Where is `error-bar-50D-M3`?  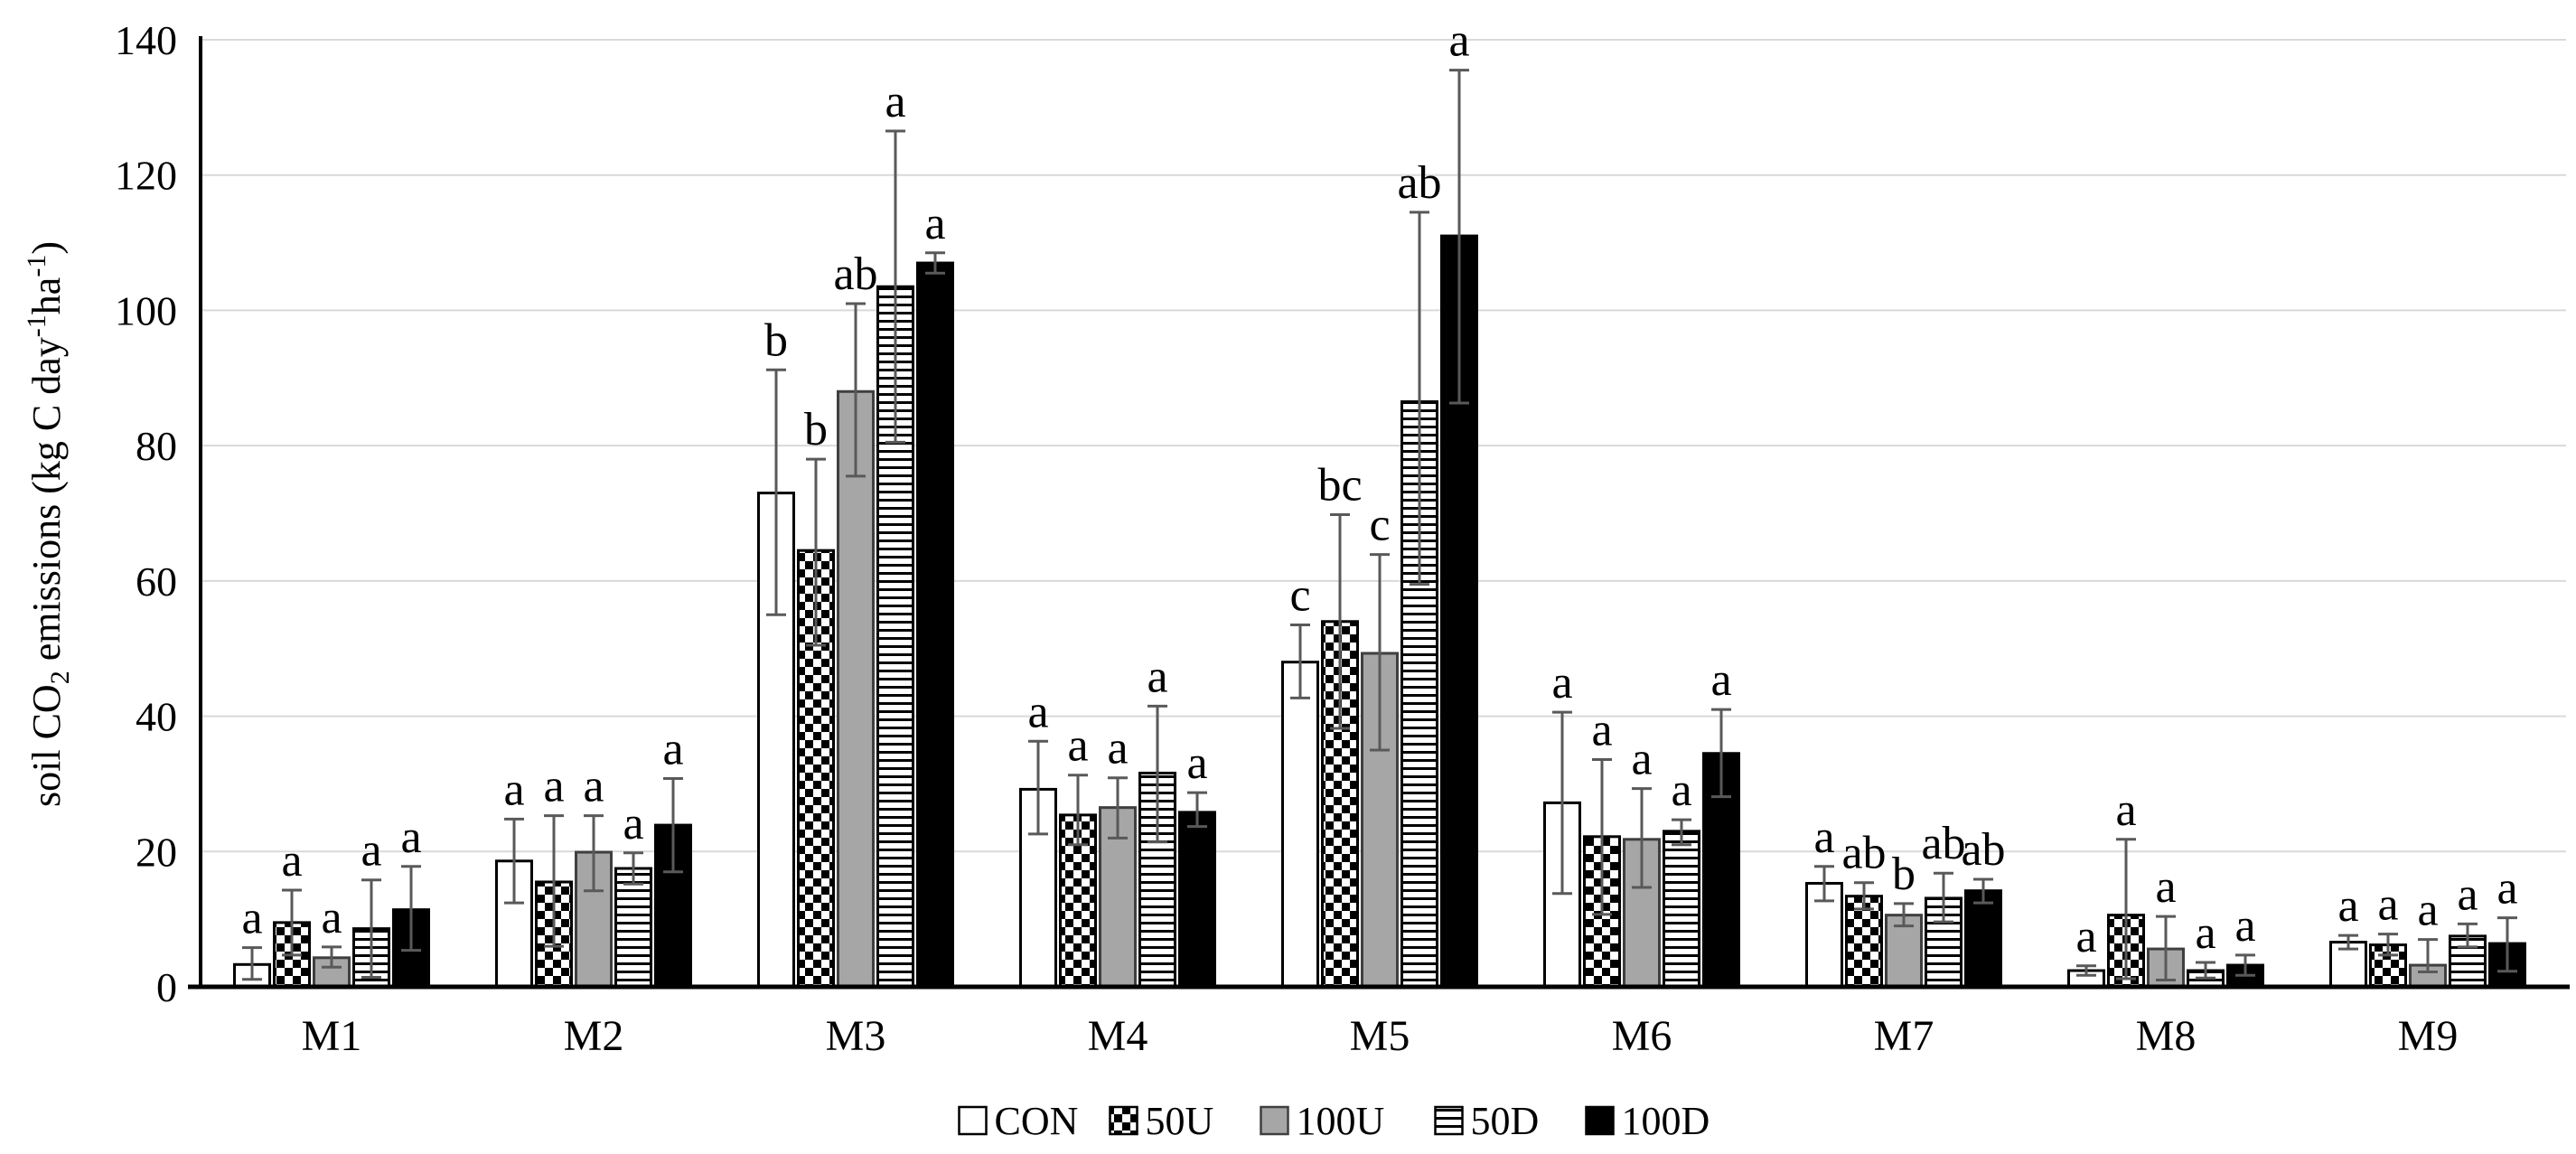 error-bar-50D-M3 is located at coordinates (895, 286).